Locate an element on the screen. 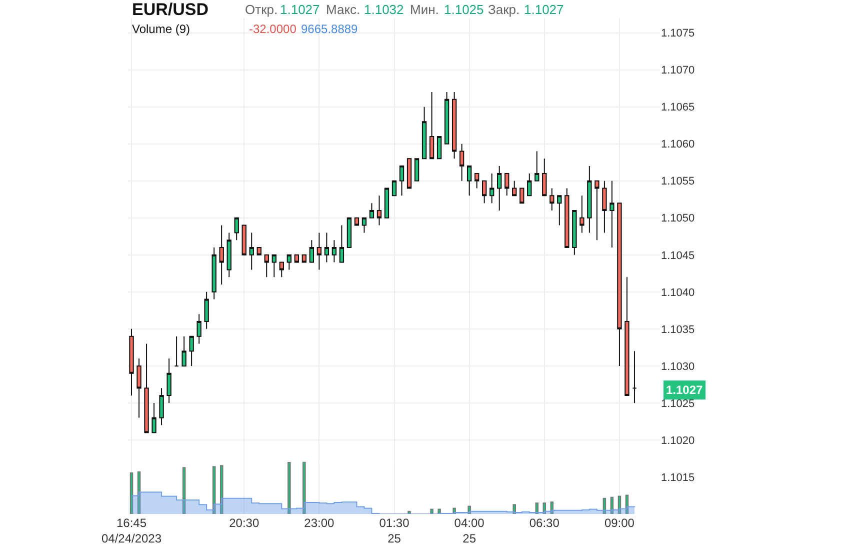 The height and width of the screenshot is (558, 844). x-tick-label: 16:45 04/24/2023 is located at coordinates (131, 531).